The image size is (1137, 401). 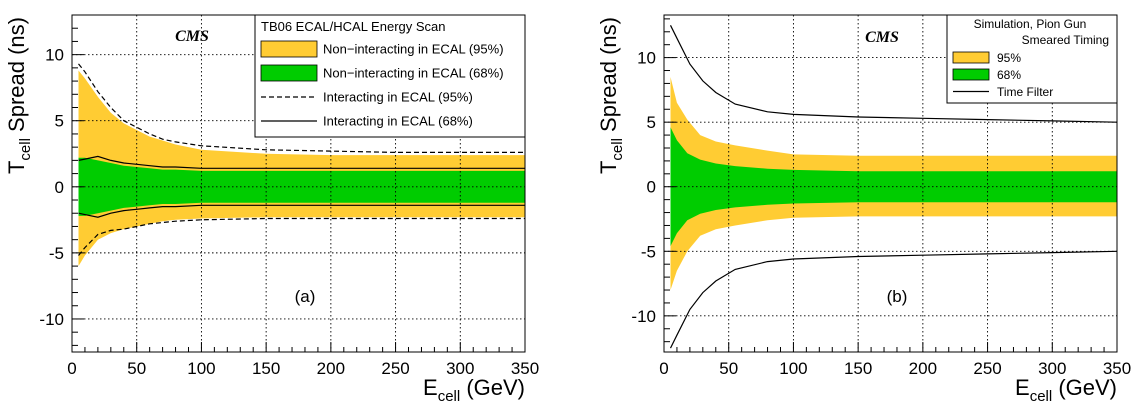 I want to click on panel-label: (b), so click(x=897, y=296).